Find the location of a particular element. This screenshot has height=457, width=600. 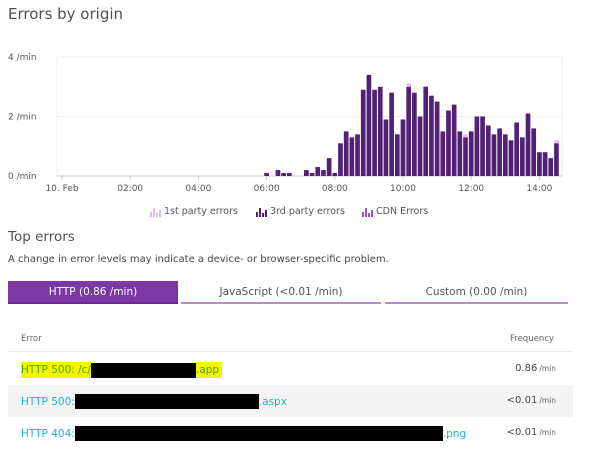

error-link: HTTP 404: .png is located at coordinates (243, 433).